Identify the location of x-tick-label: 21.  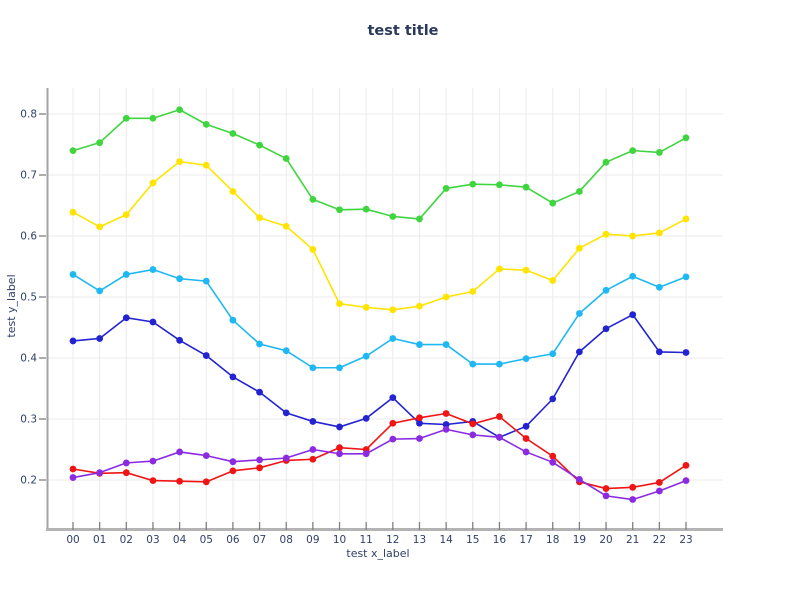
(632, 540).